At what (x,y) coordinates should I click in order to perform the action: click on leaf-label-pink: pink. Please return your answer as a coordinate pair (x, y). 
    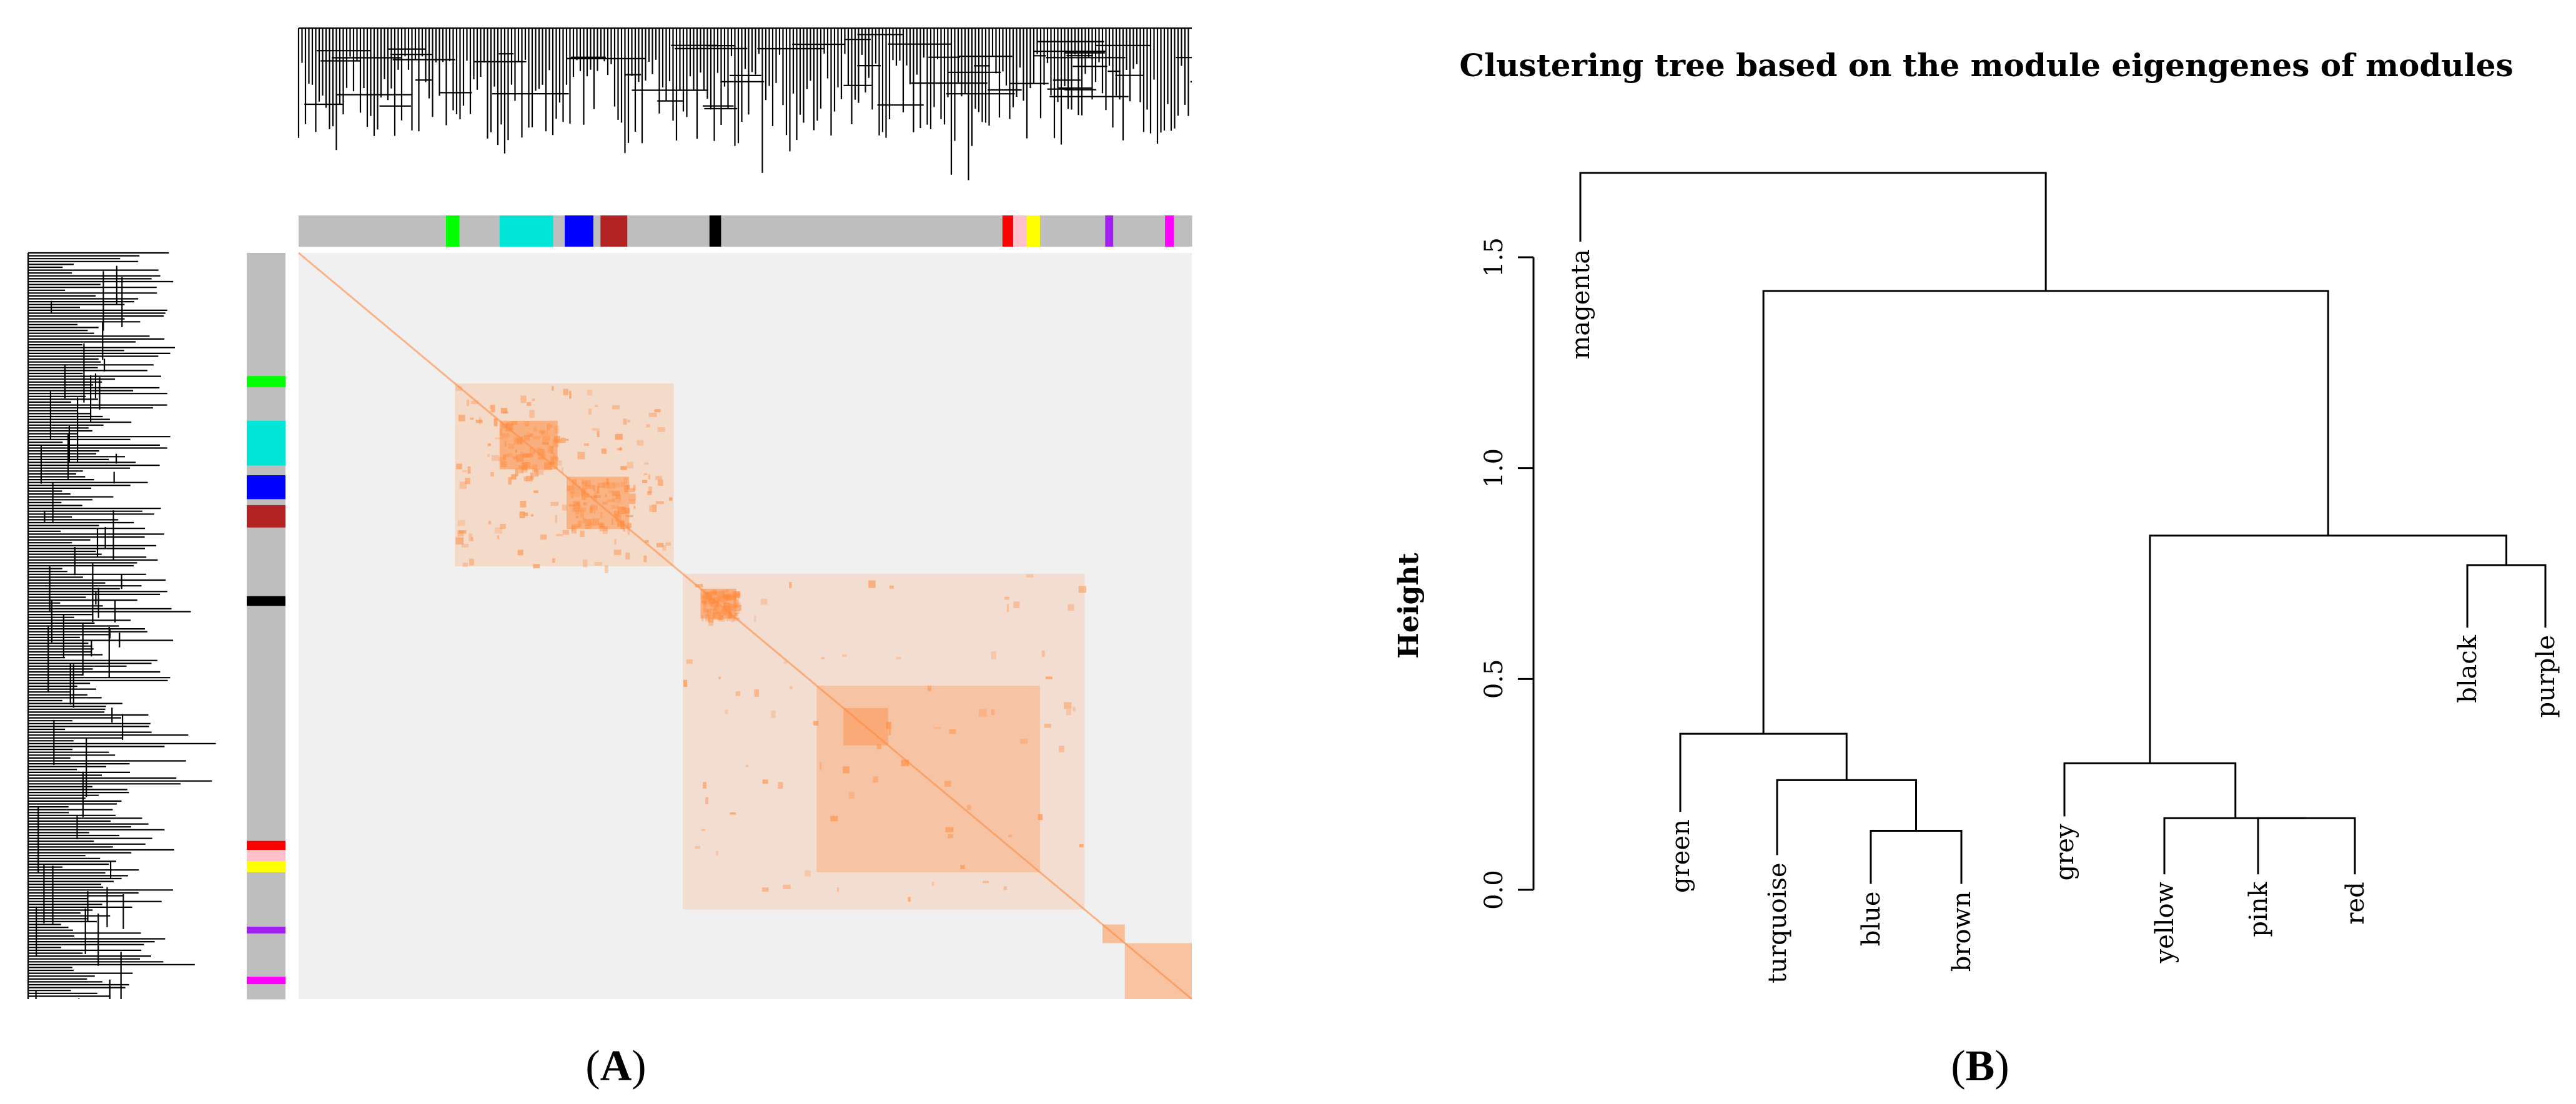
    Looking at the image, I should click on (2258, 909).